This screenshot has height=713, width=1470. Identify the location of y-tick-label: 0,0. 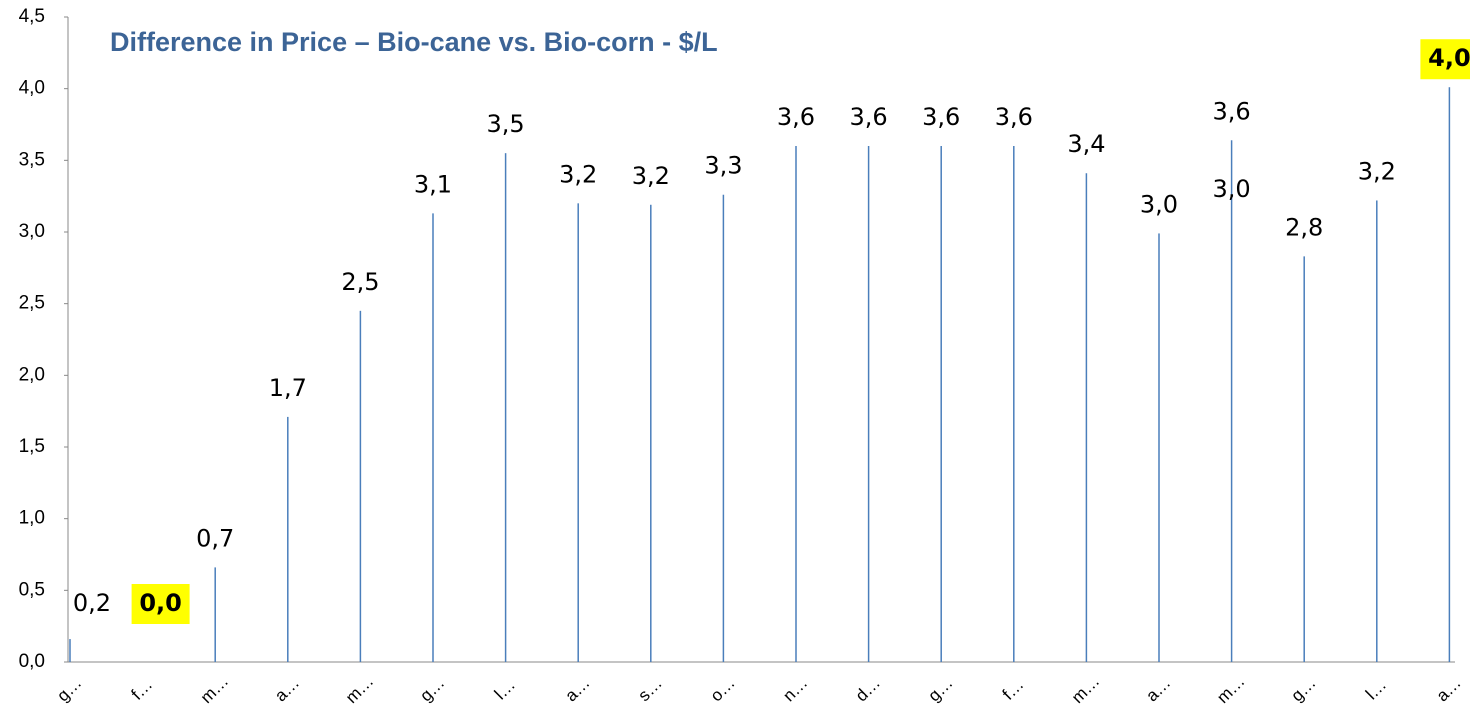
(32, 661).